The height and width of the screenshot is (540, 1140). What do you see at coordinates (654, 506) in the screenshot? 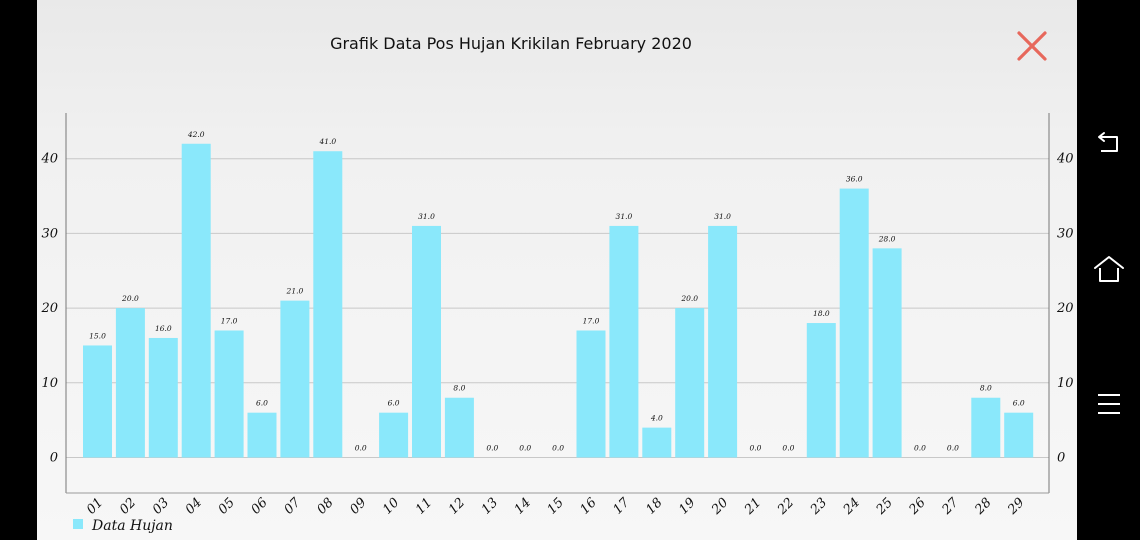
I see `x-tick-label: 18` at bounding box center [654, 506].